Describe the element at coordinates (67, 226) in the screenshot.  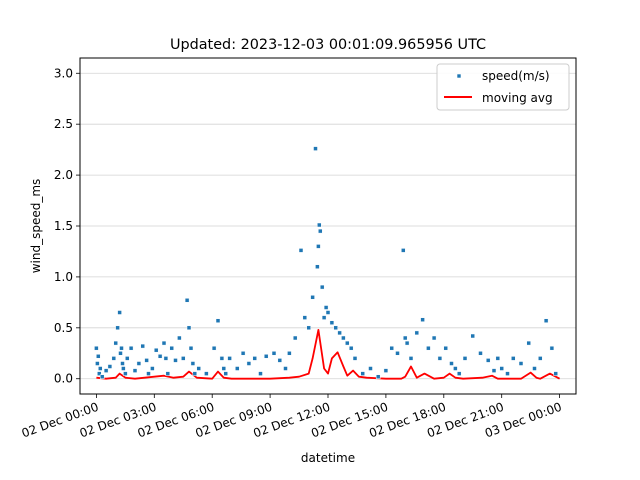
I see `y-axis: 0.0 0.5 1.0 1.5 2.0 2.5 3.0` at that location.